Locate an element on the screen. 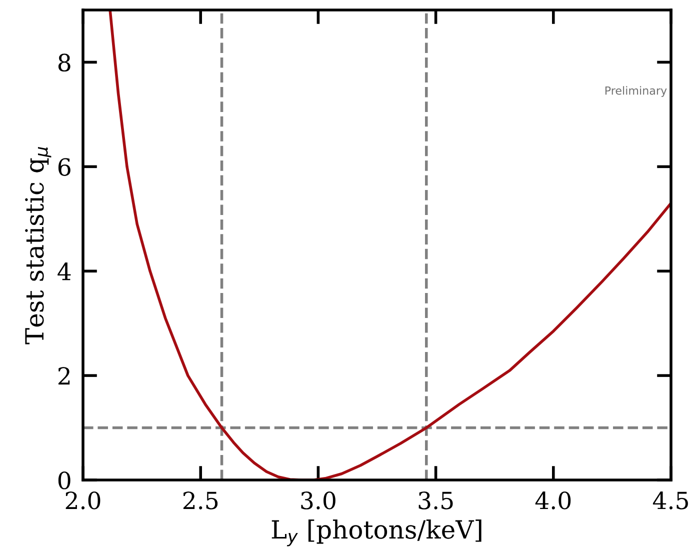 This screenshot has height=560, width=698. x-tick-label: 4.0 is located at coordinates (553, 501).